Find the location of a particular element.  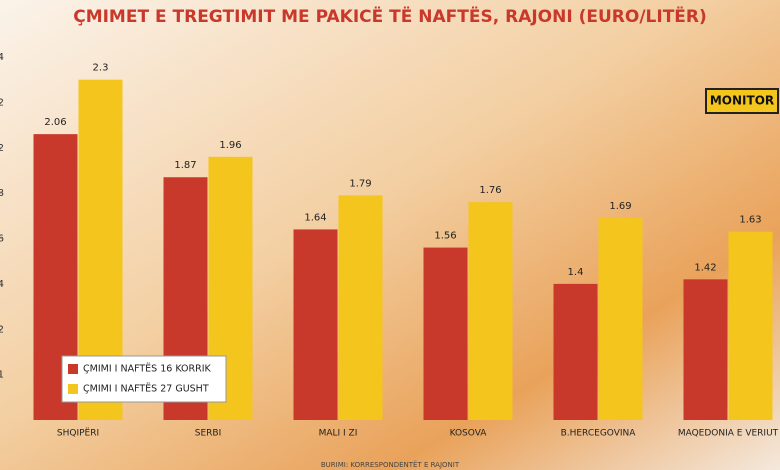

value-label: 1.56 is located at coordinates (445, 236).